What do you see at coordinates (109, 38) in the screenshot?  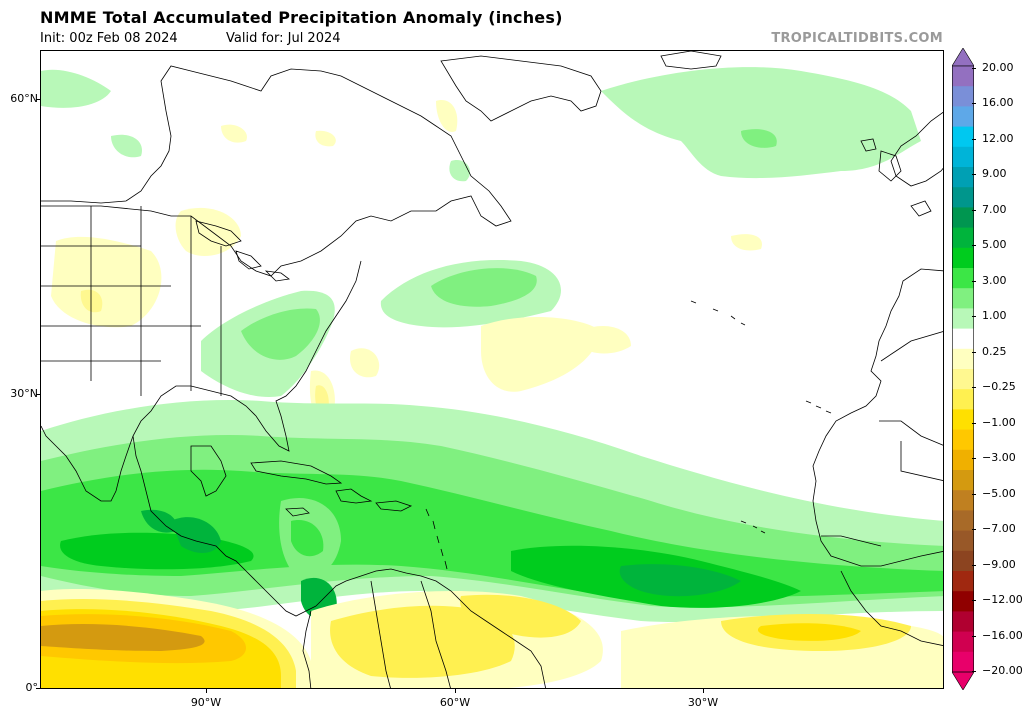 I see `init-time: Init: 00z Feb 08 2024` at bounding box center [109, 38].